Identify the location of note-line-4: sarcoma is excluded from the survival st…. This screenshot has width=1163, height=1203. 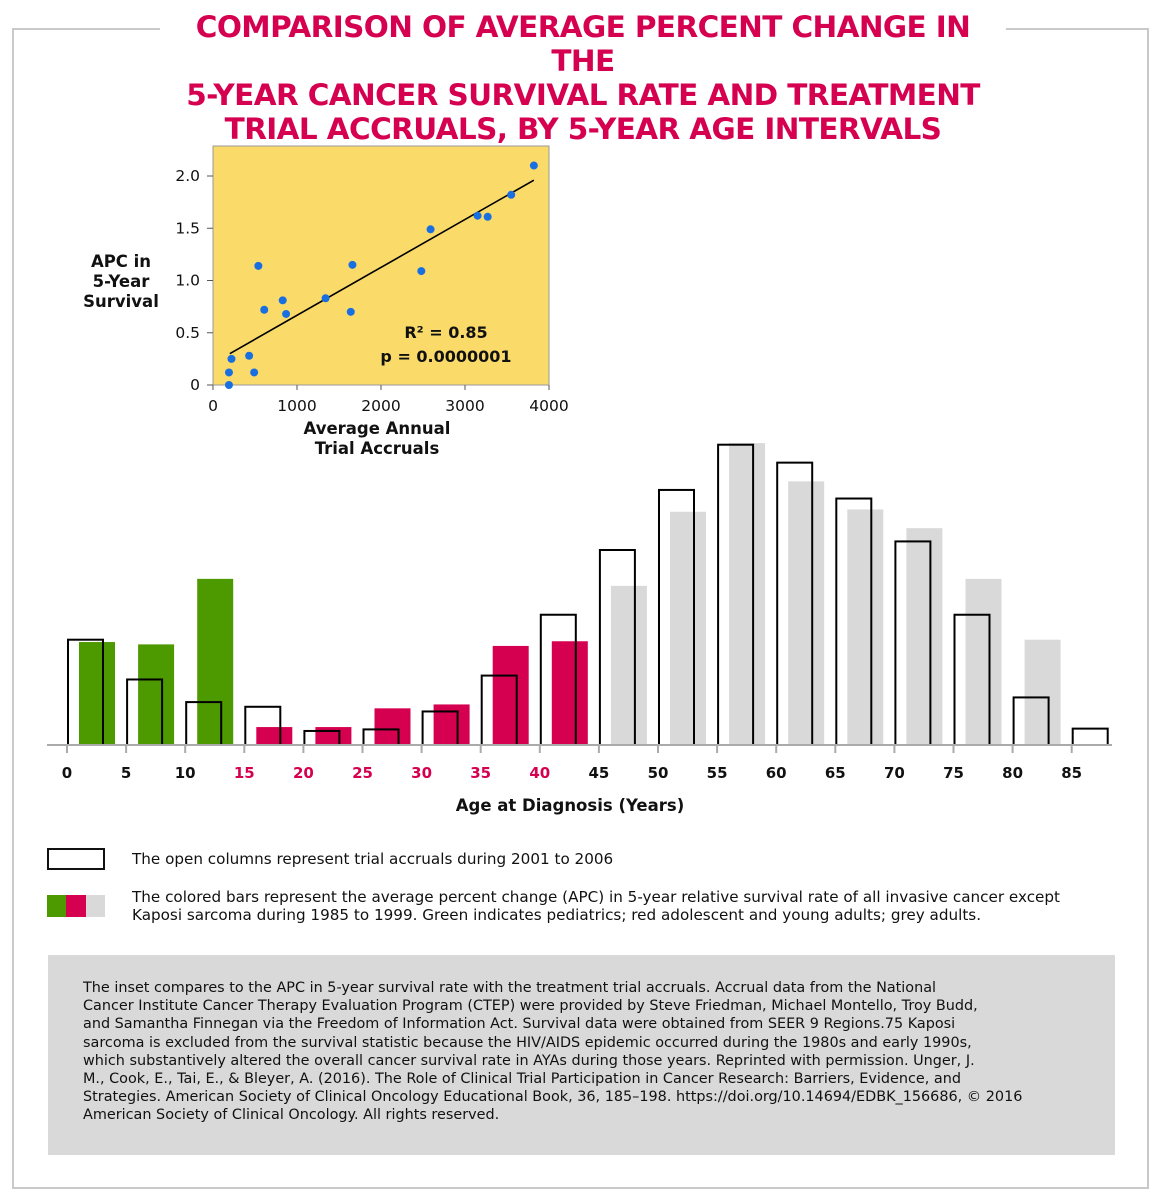
(527, 1042).